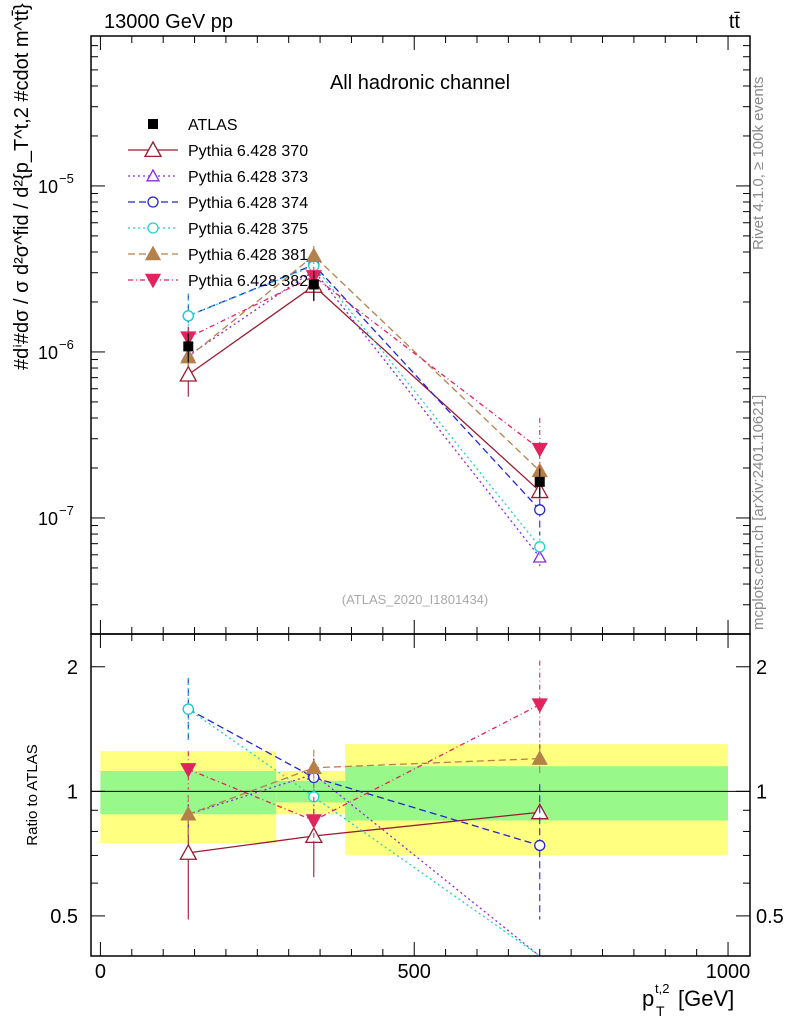 The width and height of the screenshot is (786, 1024). What do you see at coordinates (415, 599) in the screenshot?
I see `analysis-label: (ATLAS_2020_I1801434)` at bounding box center [415, 599].